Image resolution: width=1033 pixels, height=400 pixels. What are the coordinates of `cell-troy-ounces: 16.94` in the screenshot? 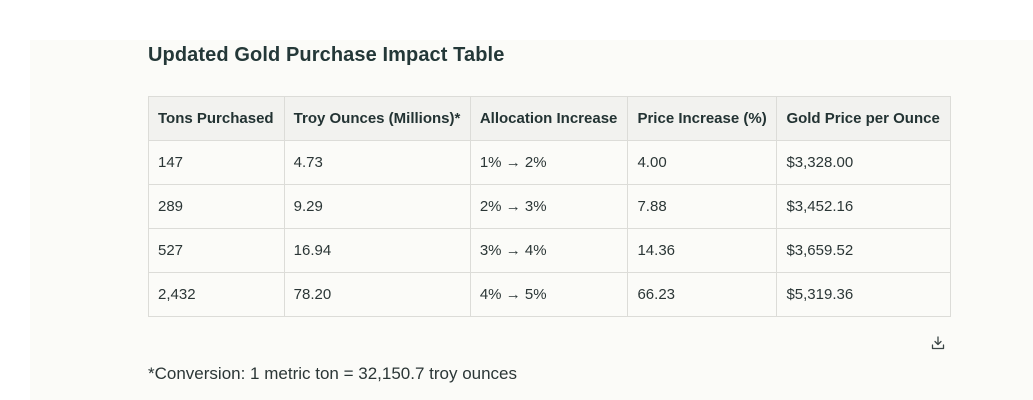 It's located at (377, 250).